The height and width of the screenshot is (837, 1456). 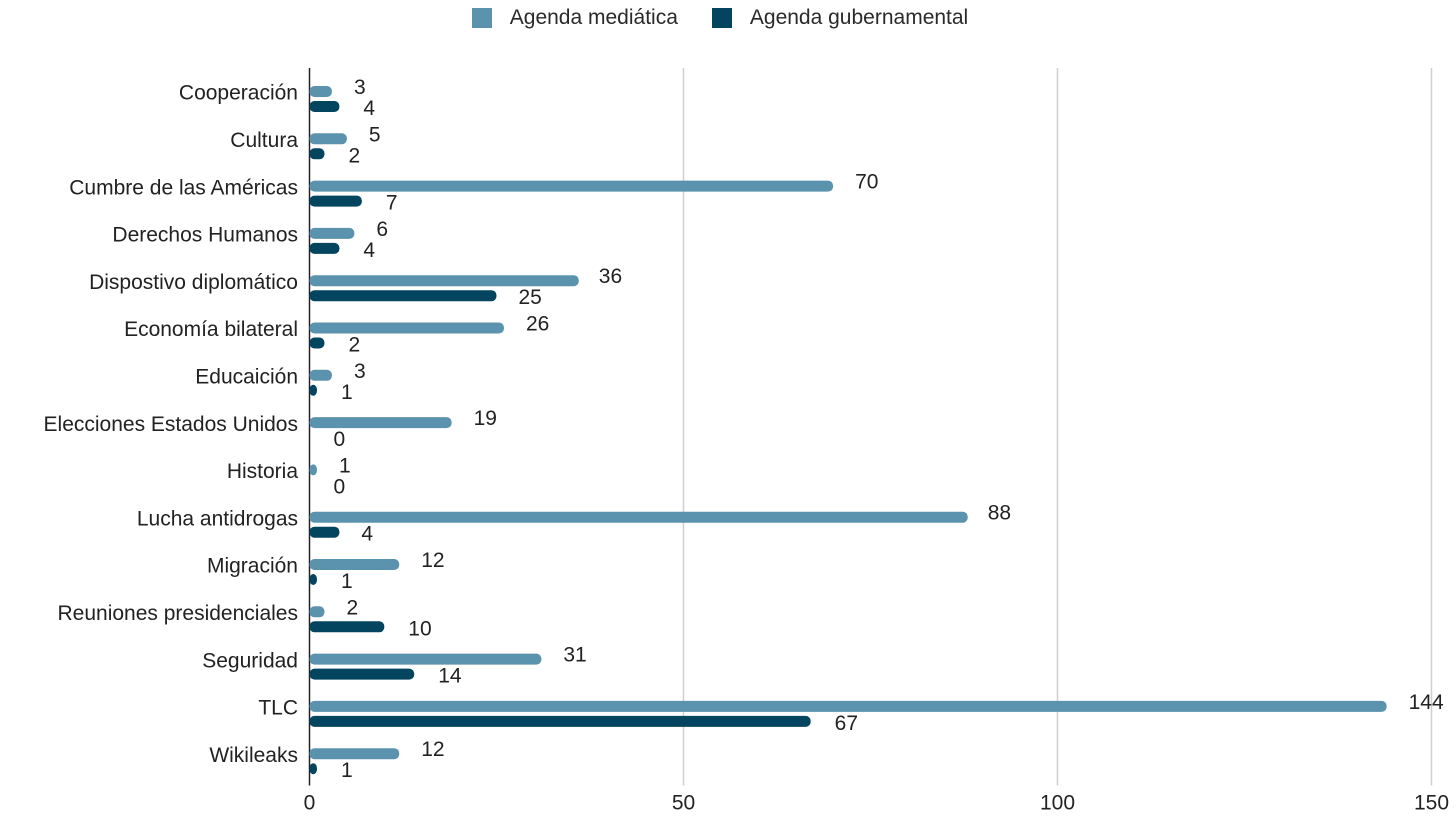 I want to click on legend-swatch-media, so click(x=481, y=18).